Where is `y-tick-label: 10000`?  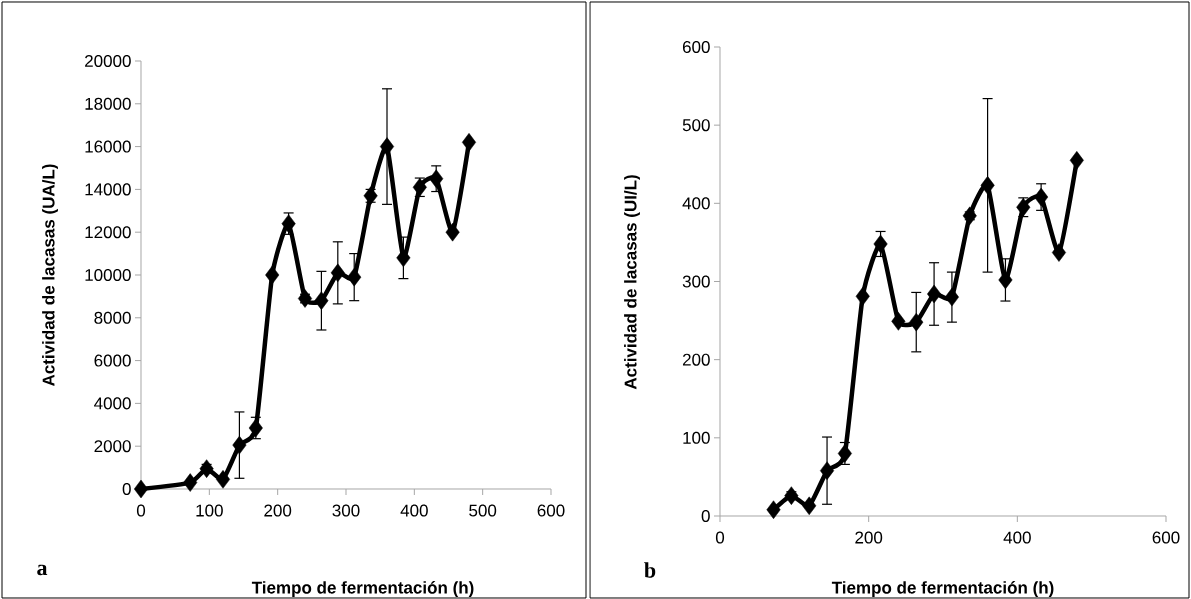
y-tick-label: 10000 is located at coordinates (108, 275).